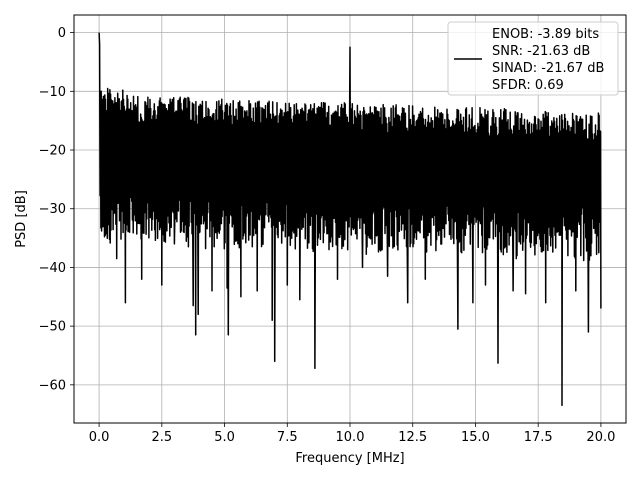 The image size is (640, 480). I want to click on y-tick-label: −20, so click(52, 151).